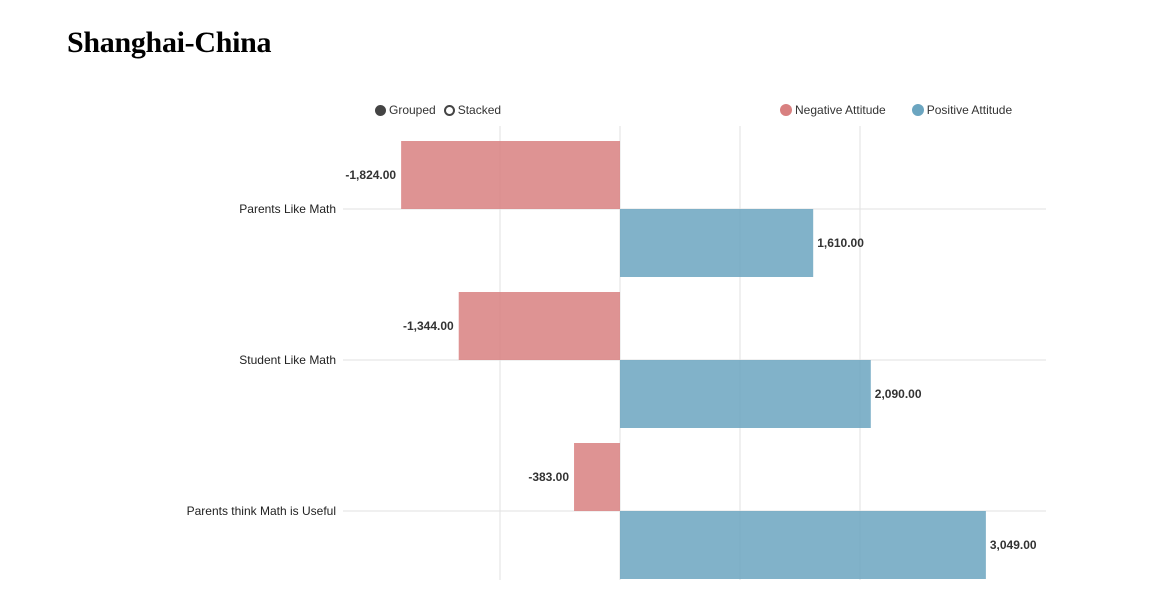 The image size is (1168, 594). What do you see at coordinates (479, 110) in the screenshot?
I see `stacked-label: Stacked` at bounding box center [479, 110].